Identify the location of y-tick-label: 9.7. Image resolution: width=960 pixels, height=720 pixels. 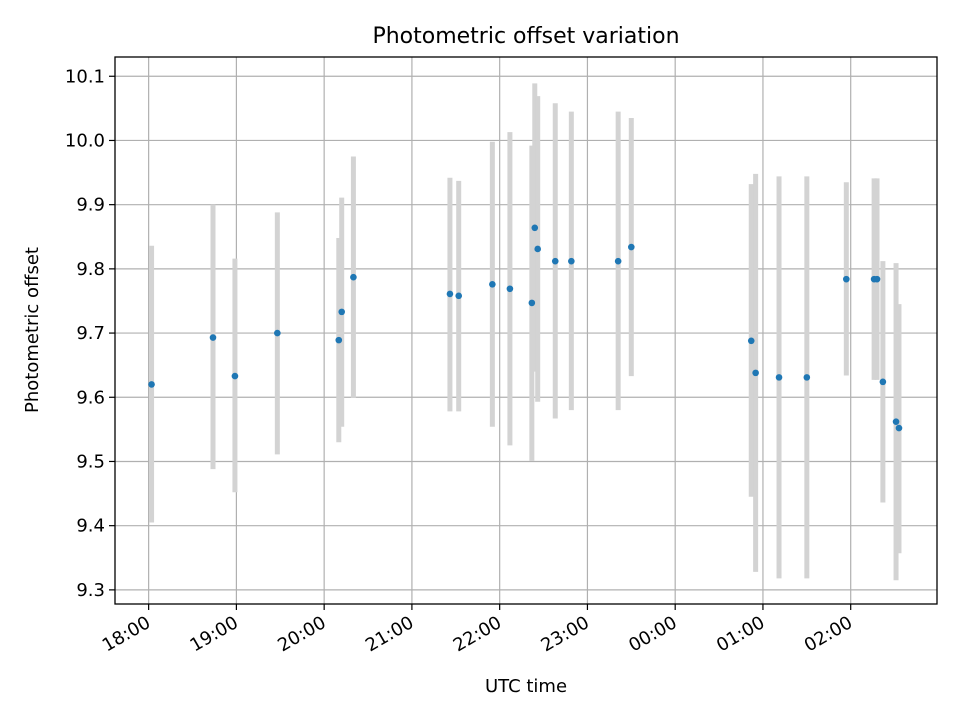
(90, 333).